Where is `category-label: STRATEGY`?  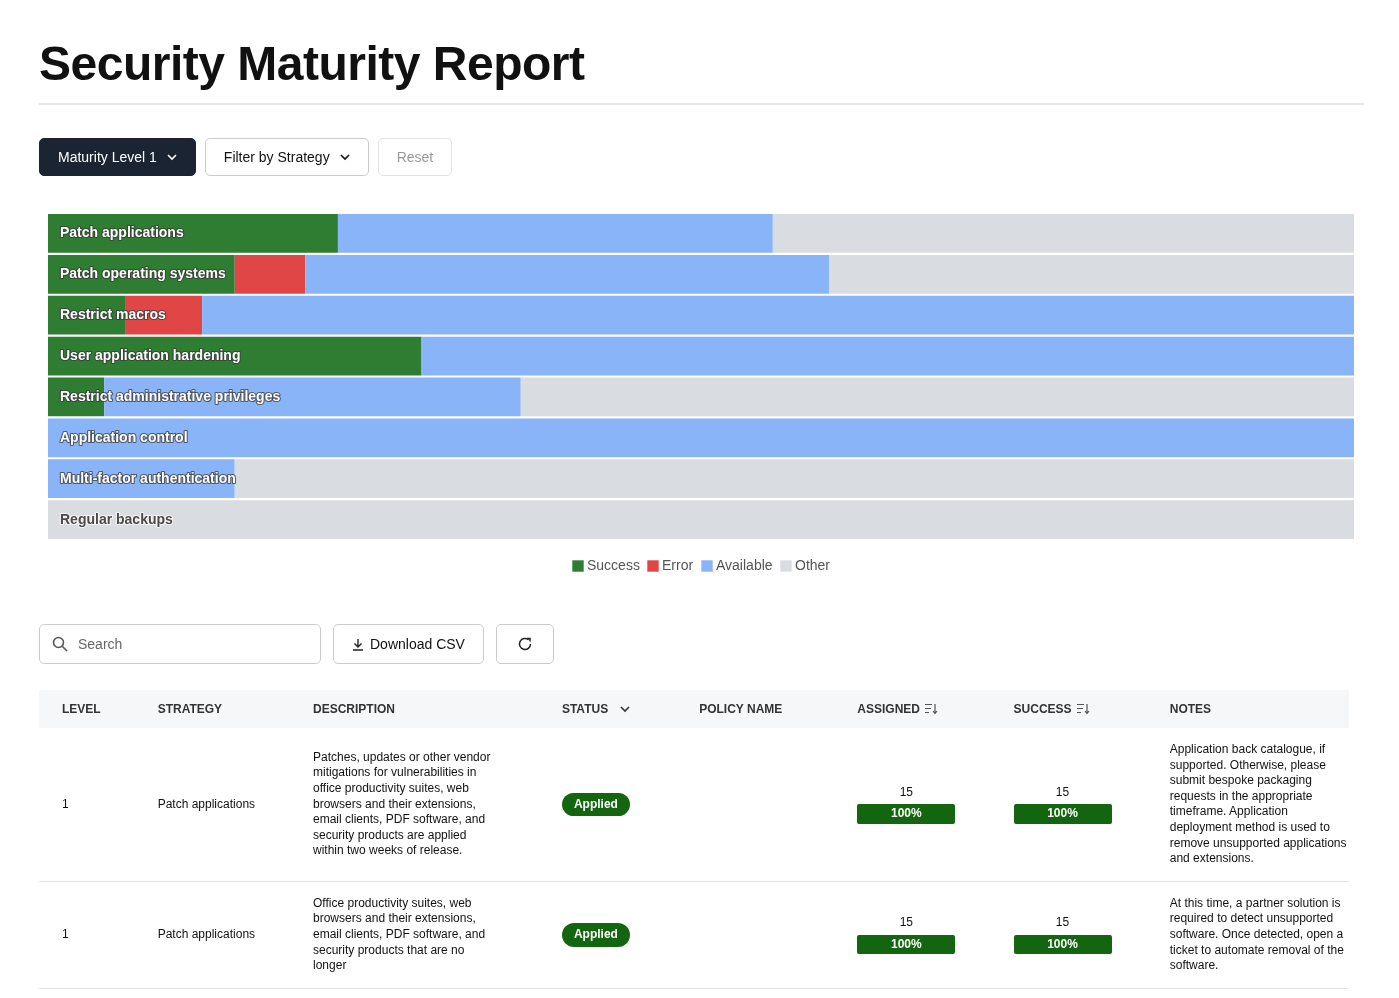
category-label: STRATEGY is located at coordinates (190, 709).